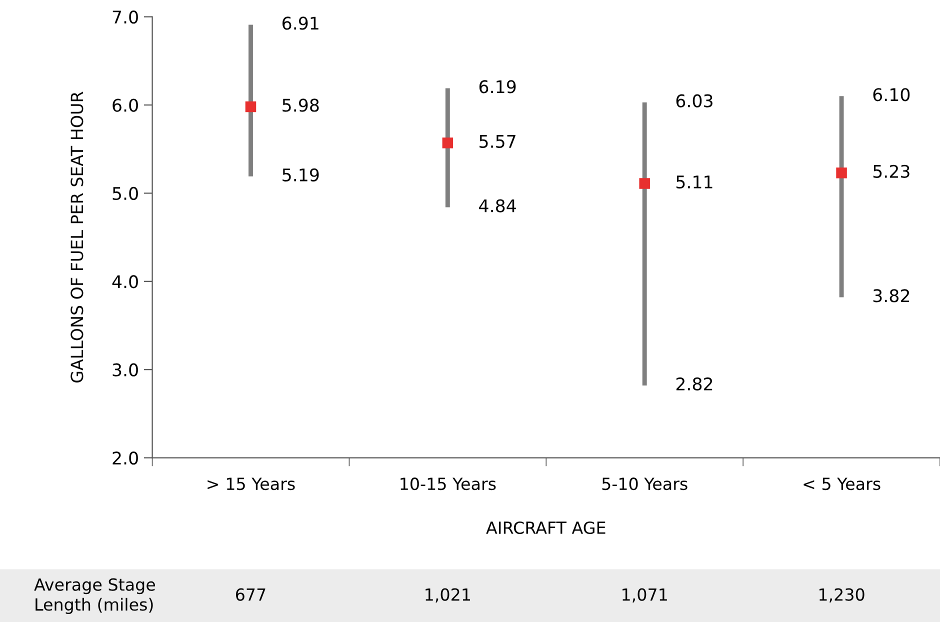  Describe the element at coordinates (95, 596) in the screenshot. I see `text: Average Stage Length (miles)` at that location.